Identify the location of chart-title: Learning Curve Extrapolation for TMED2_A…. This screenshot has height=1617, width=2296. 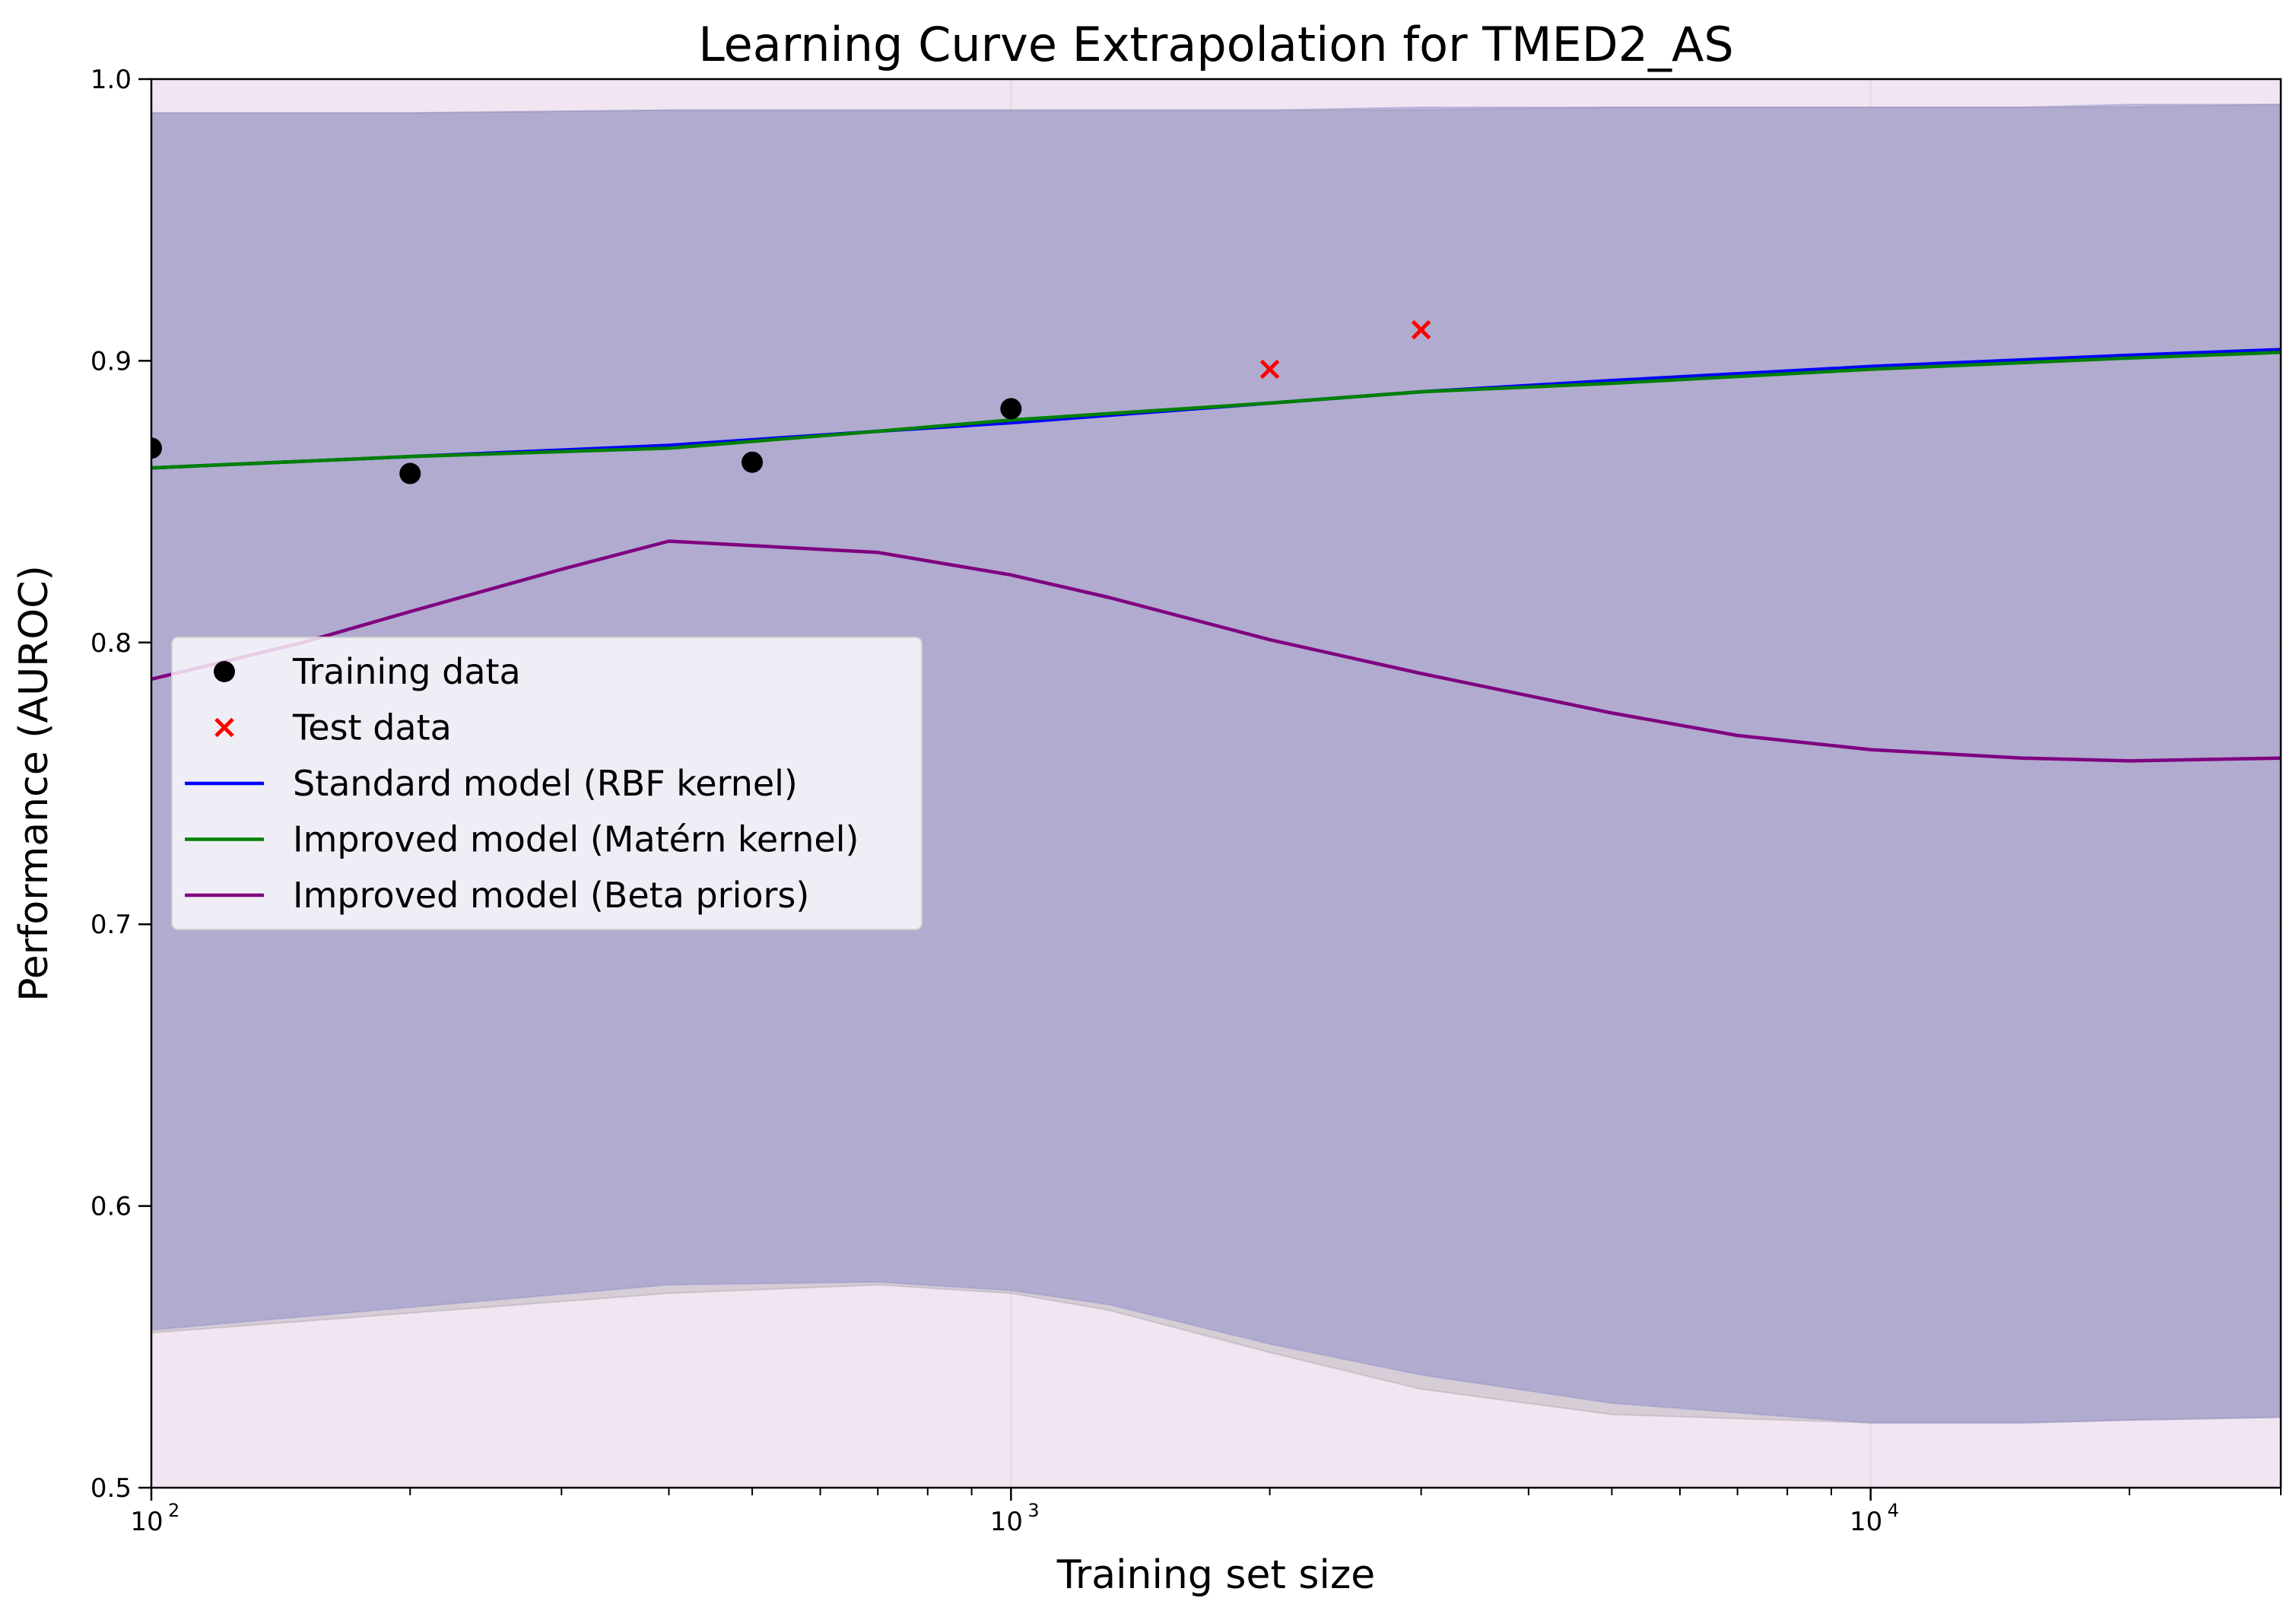
(1216, 44).